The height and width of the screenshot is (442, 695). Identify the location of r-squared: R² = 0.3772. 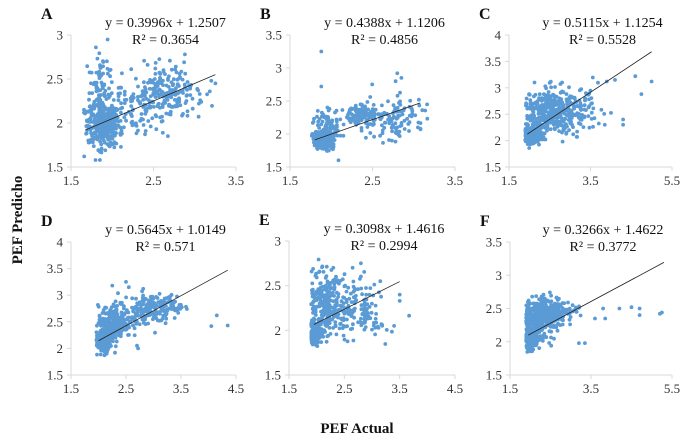
(603, 247).